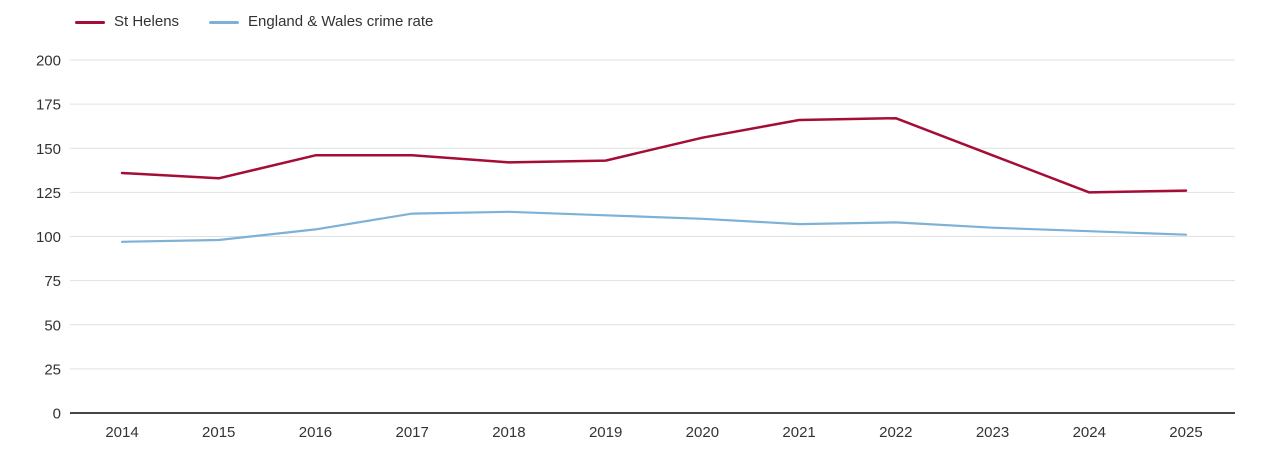  What do you see at coordinates (895, 432) in the screenshot?
I see `x-tick-label-2022: 2022` at bounding box center [895, 432].